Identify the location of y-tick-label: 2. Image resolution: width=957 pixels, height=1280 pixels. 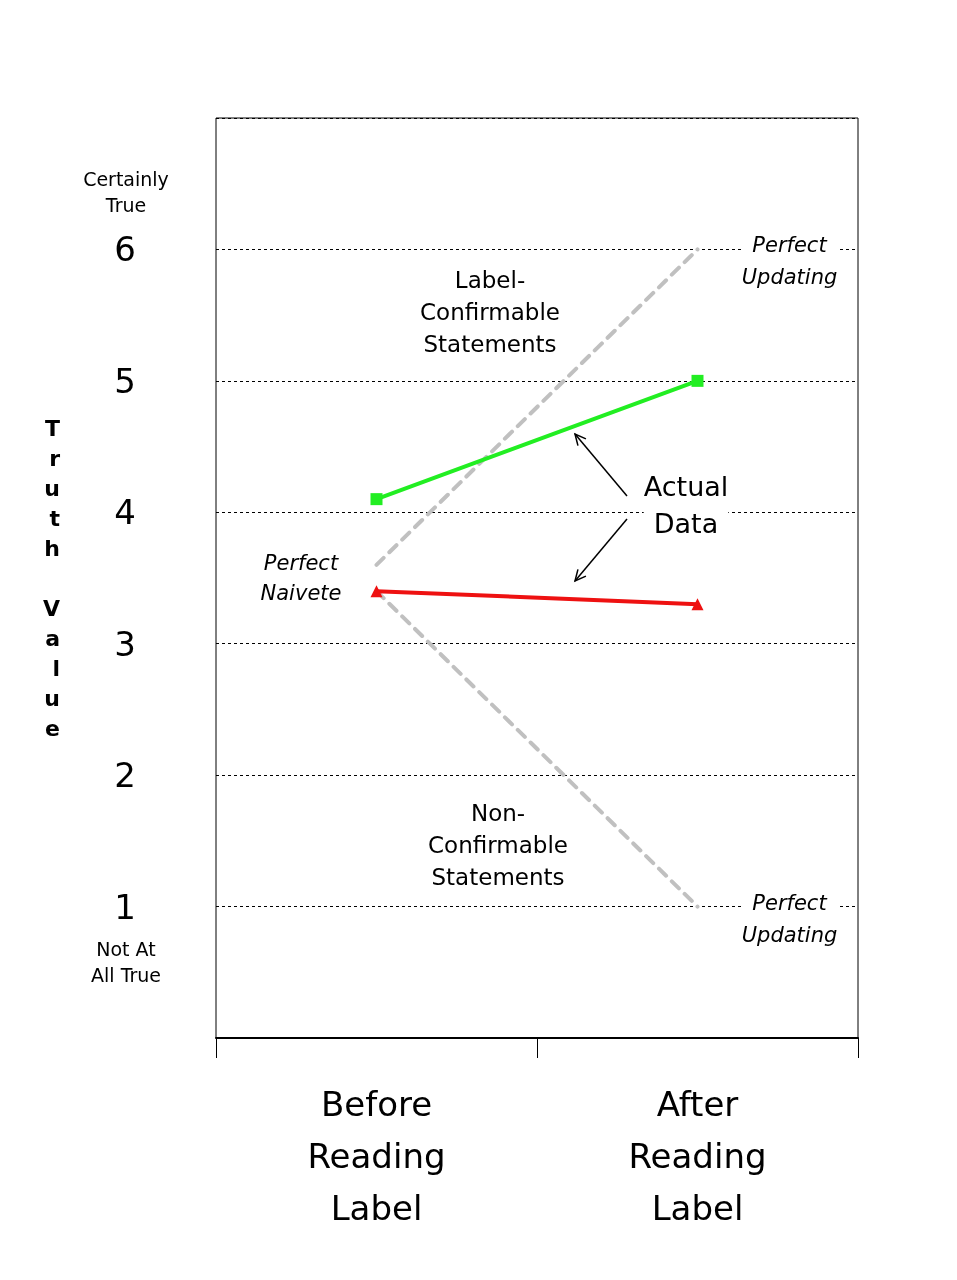
(125, 775).